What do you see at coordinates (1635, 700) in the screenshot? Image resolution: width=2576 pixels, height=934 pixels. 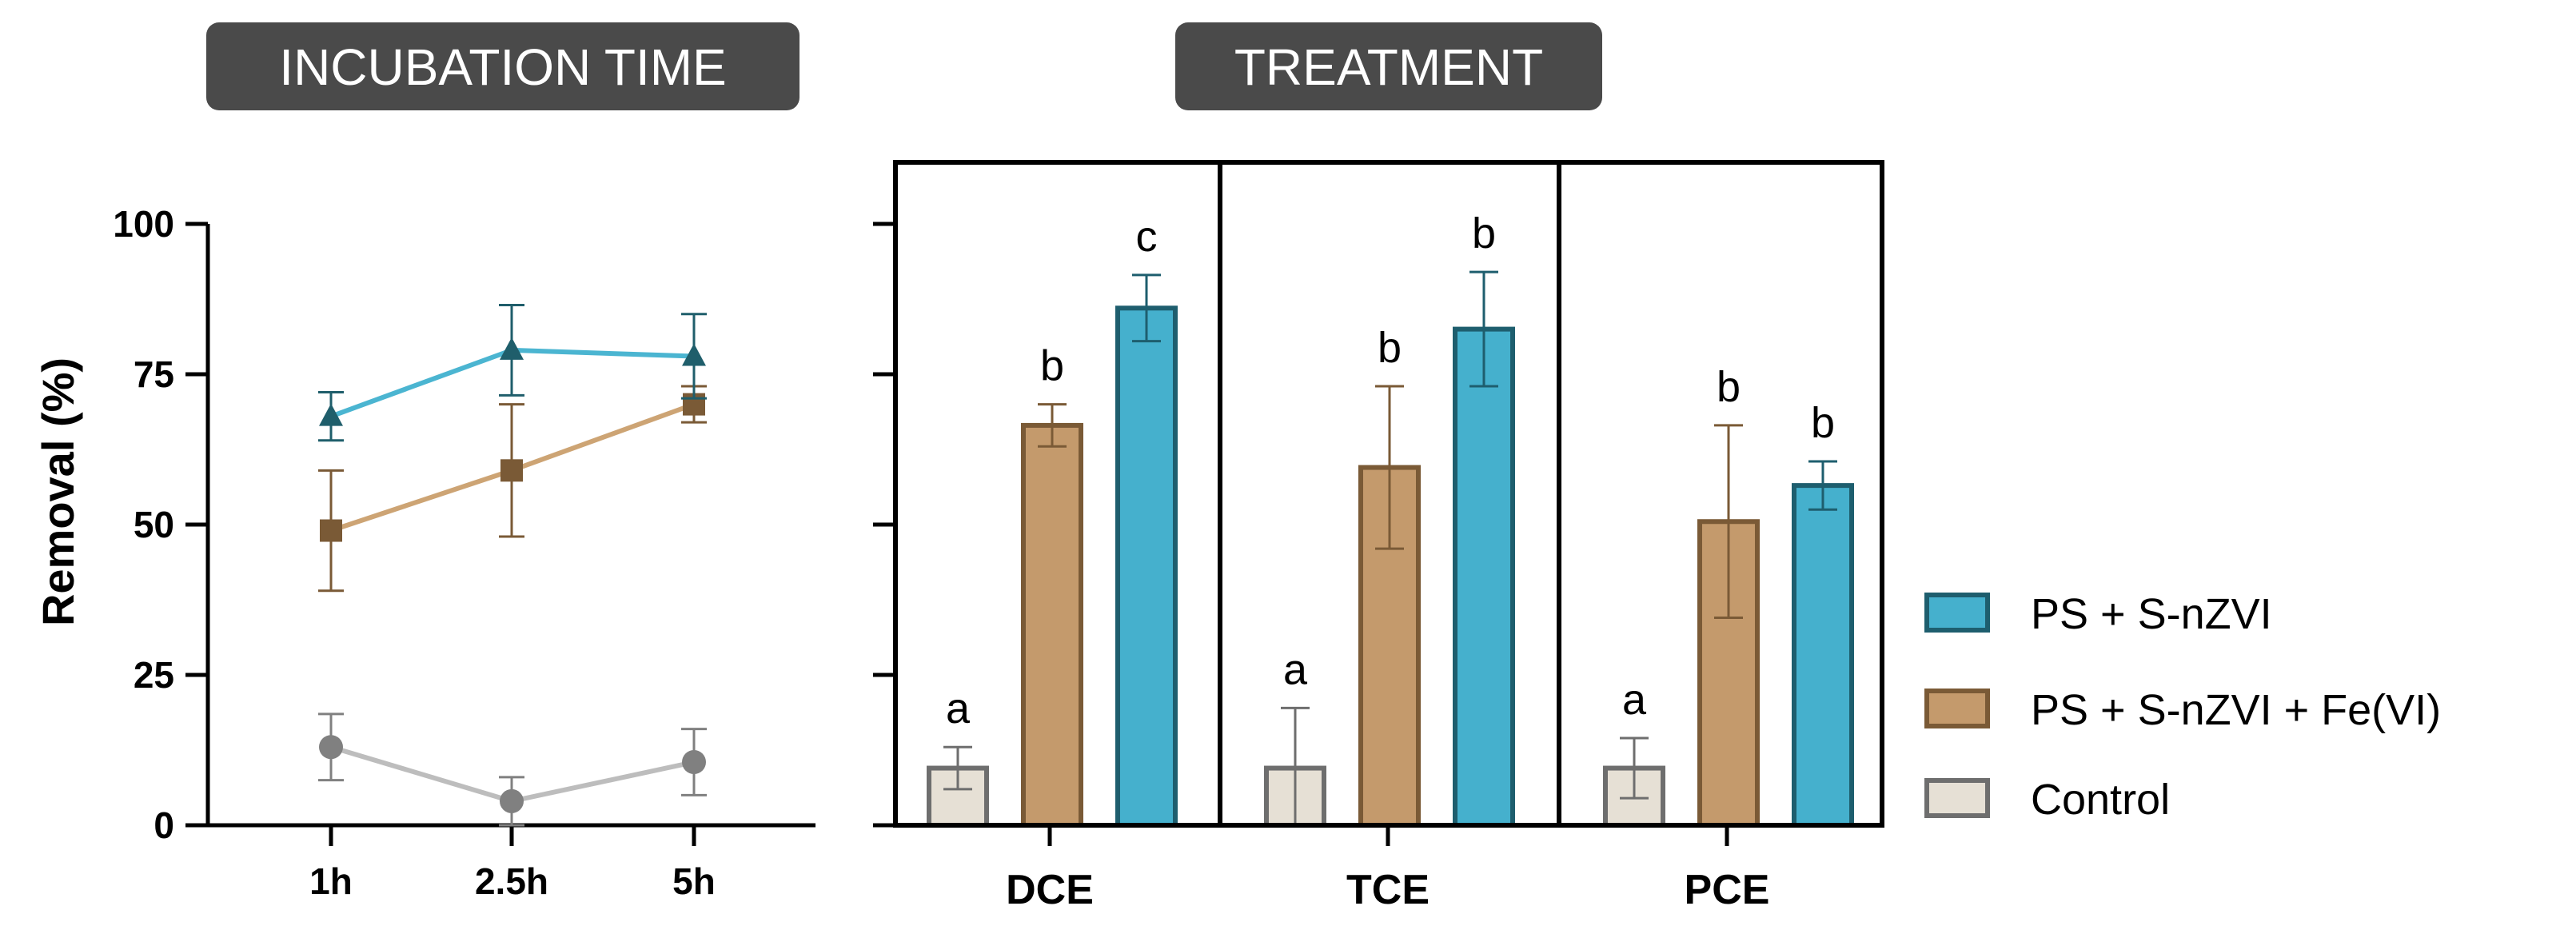 I see `significance-letter-pce-control: a` at bounding box center [1635, 700].